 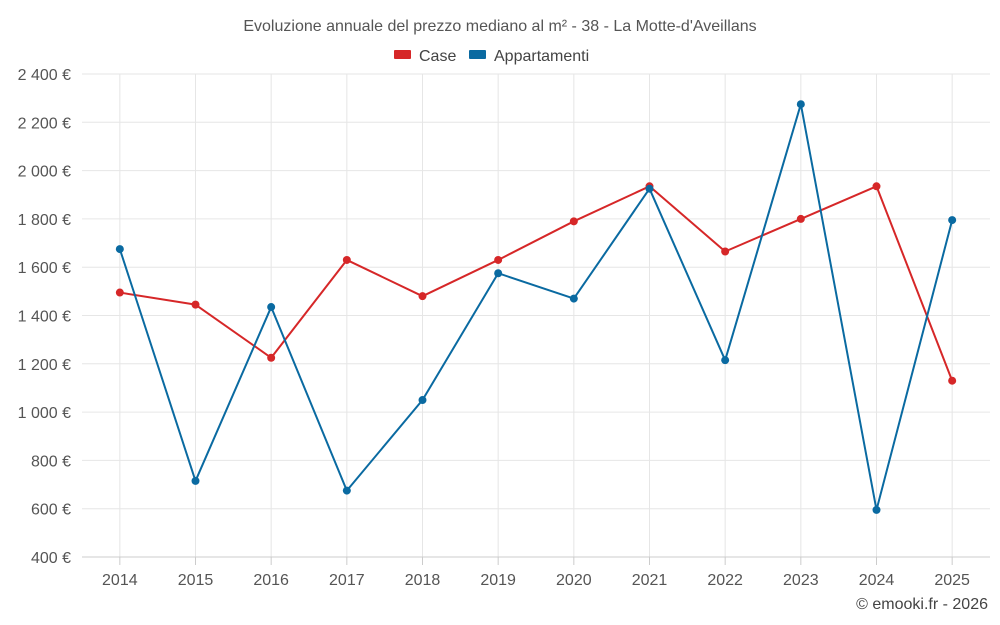 I want to click on y-tick-label: 800 €, so click(x=51, y=461).